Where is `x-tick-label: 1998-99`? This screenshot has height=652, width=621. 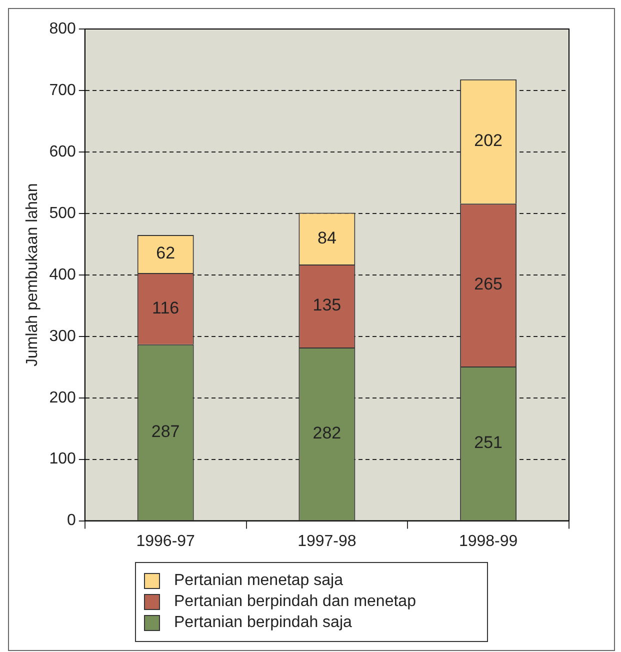 x-tick-label: 1998-99 is located at coordinates (488, 541).